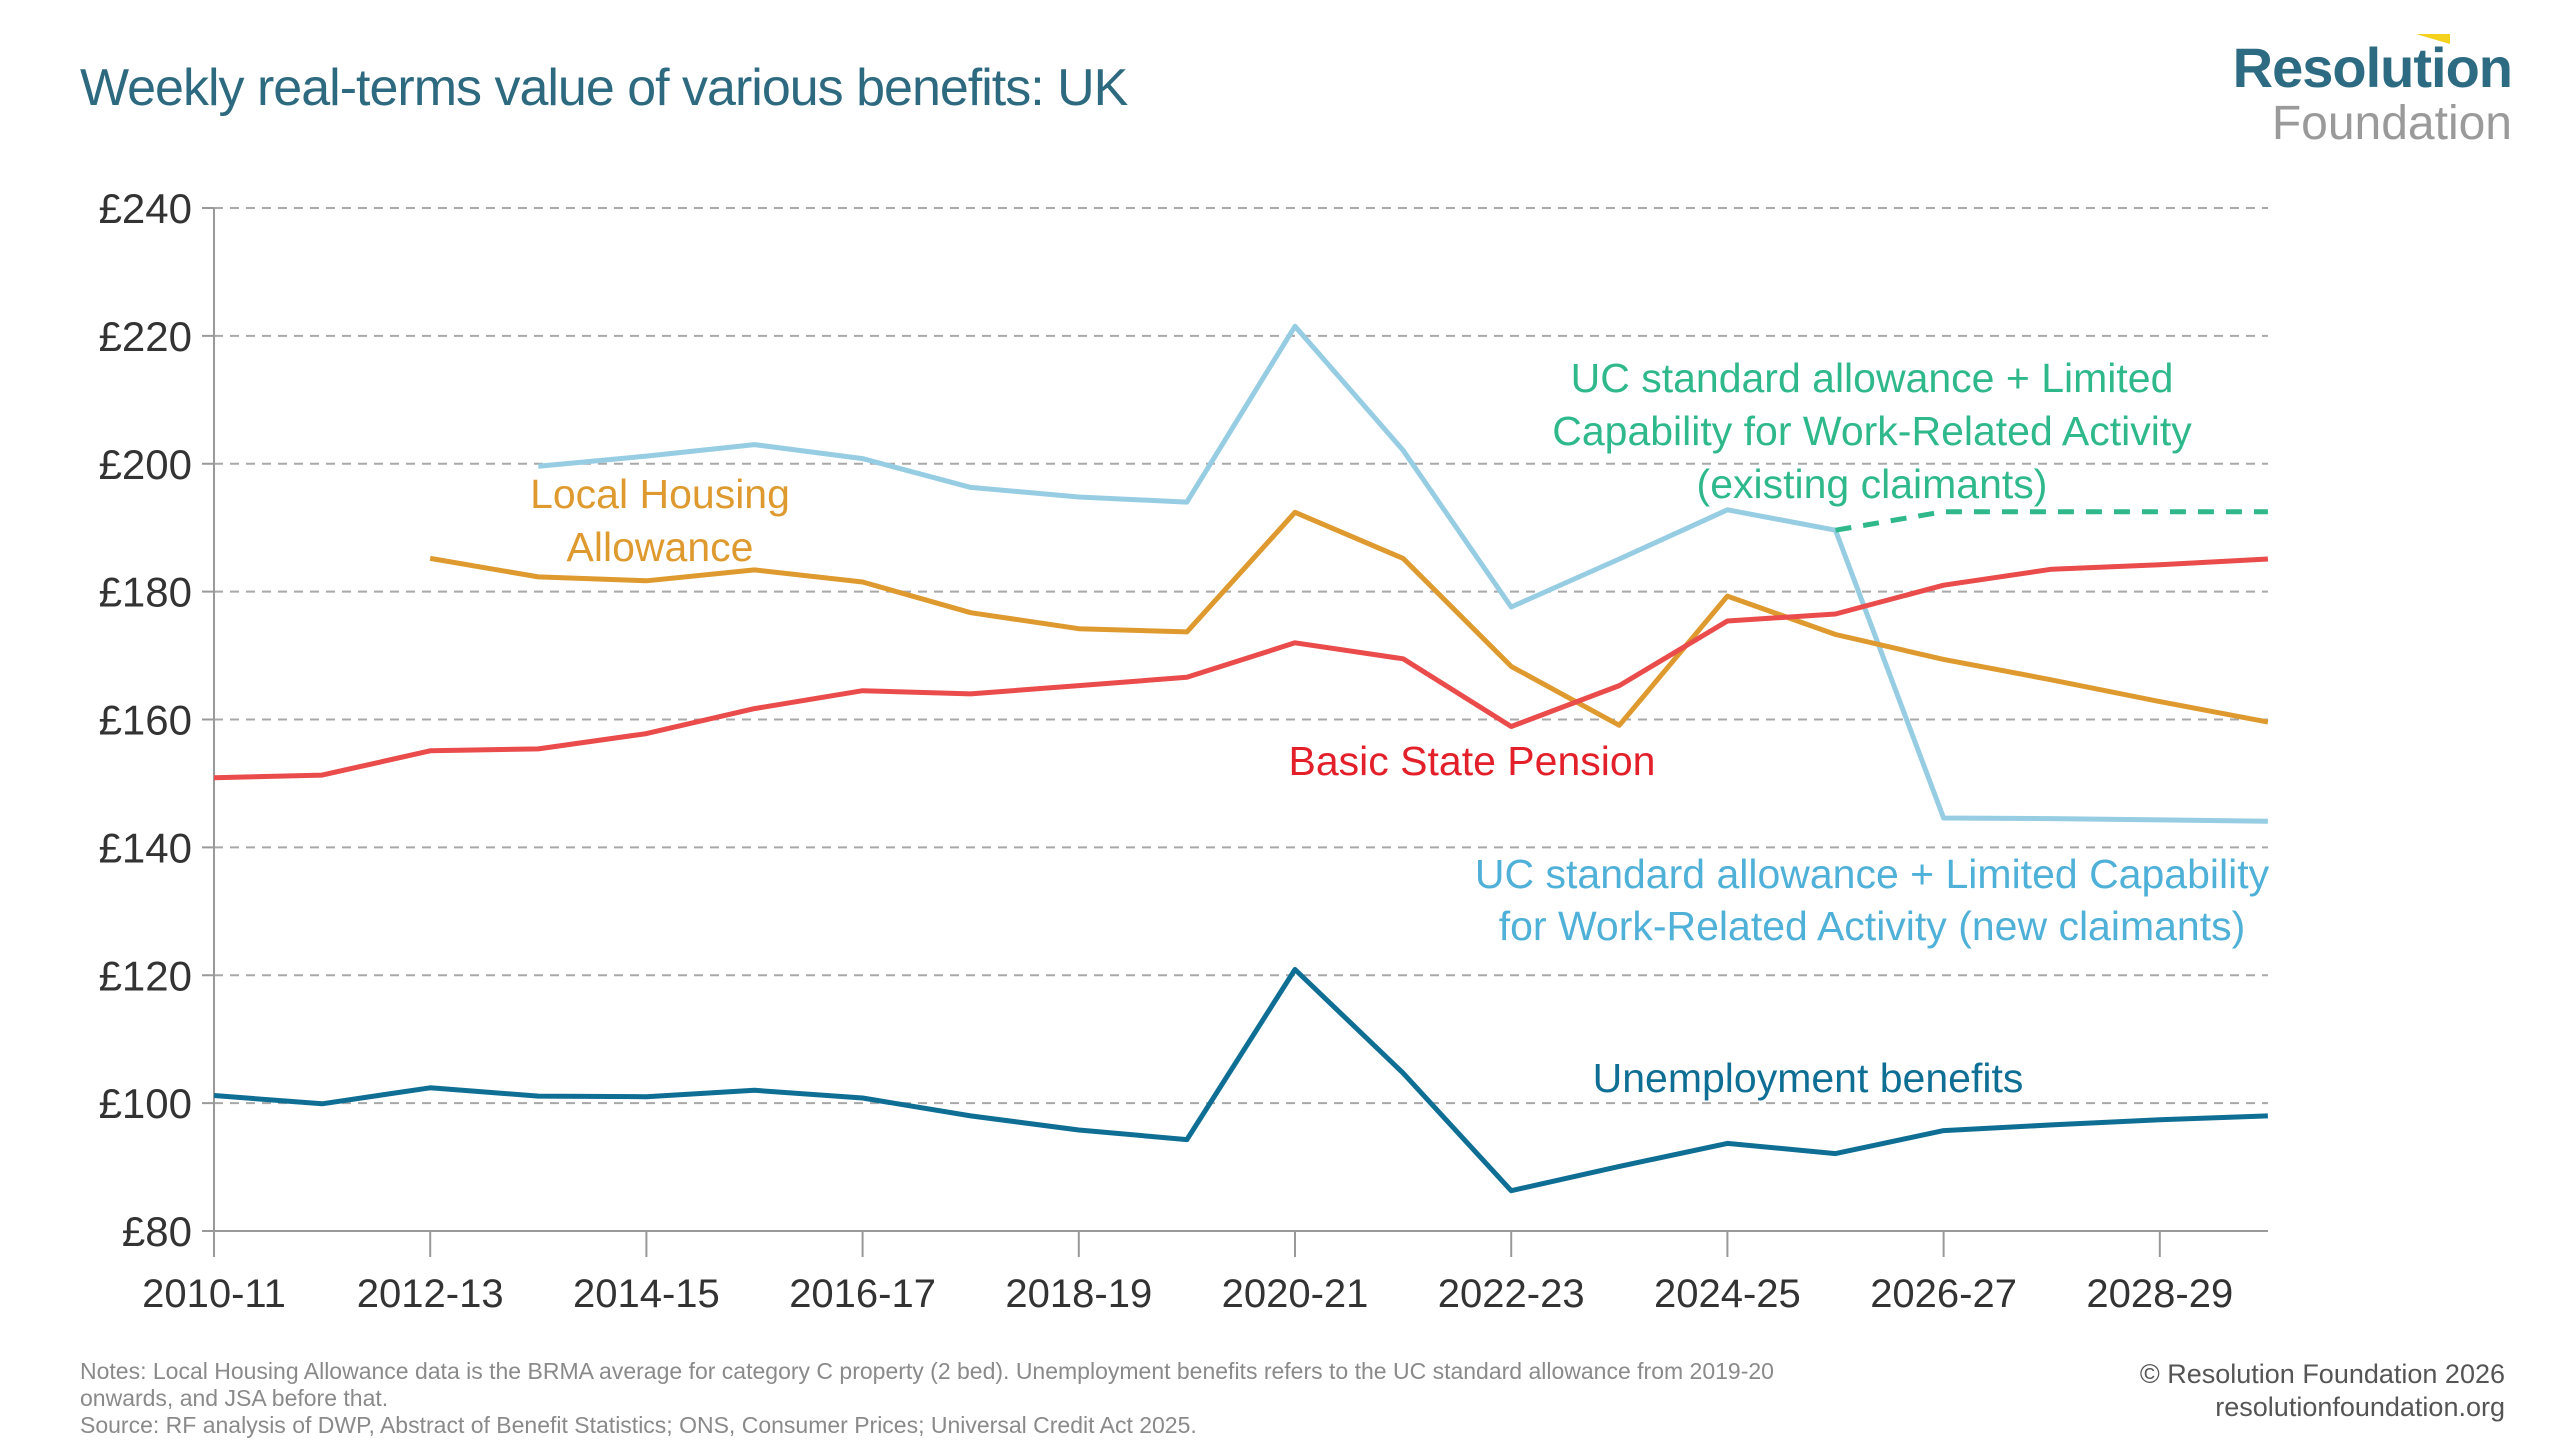 This screenshot has width=2560, height=1440. What do you see at coordinates (1943, 1294) in the screenshot?
I see `x-tick-label: 2026-27` at bounding box center [1943, 1294].